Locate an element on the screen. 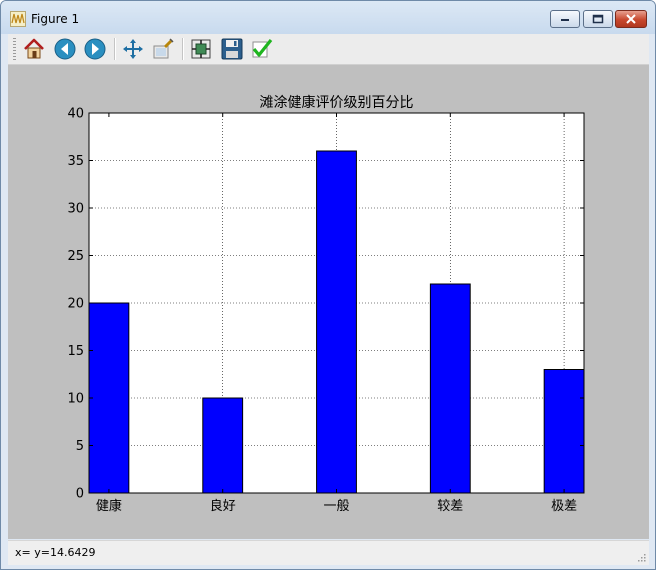 The height and width of the screenshot is (570, 656). status-bar: x= y=14.6429 is located at coordinates (328, 552).